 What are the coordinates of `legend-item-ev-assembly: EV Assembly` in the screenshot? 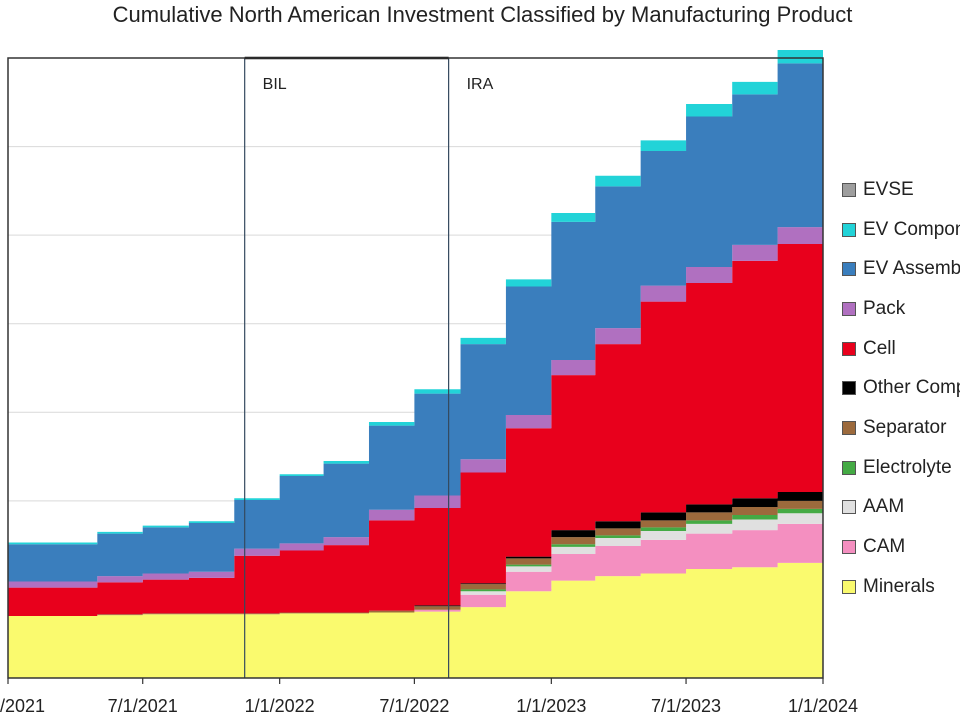 It's located at (901, 269).